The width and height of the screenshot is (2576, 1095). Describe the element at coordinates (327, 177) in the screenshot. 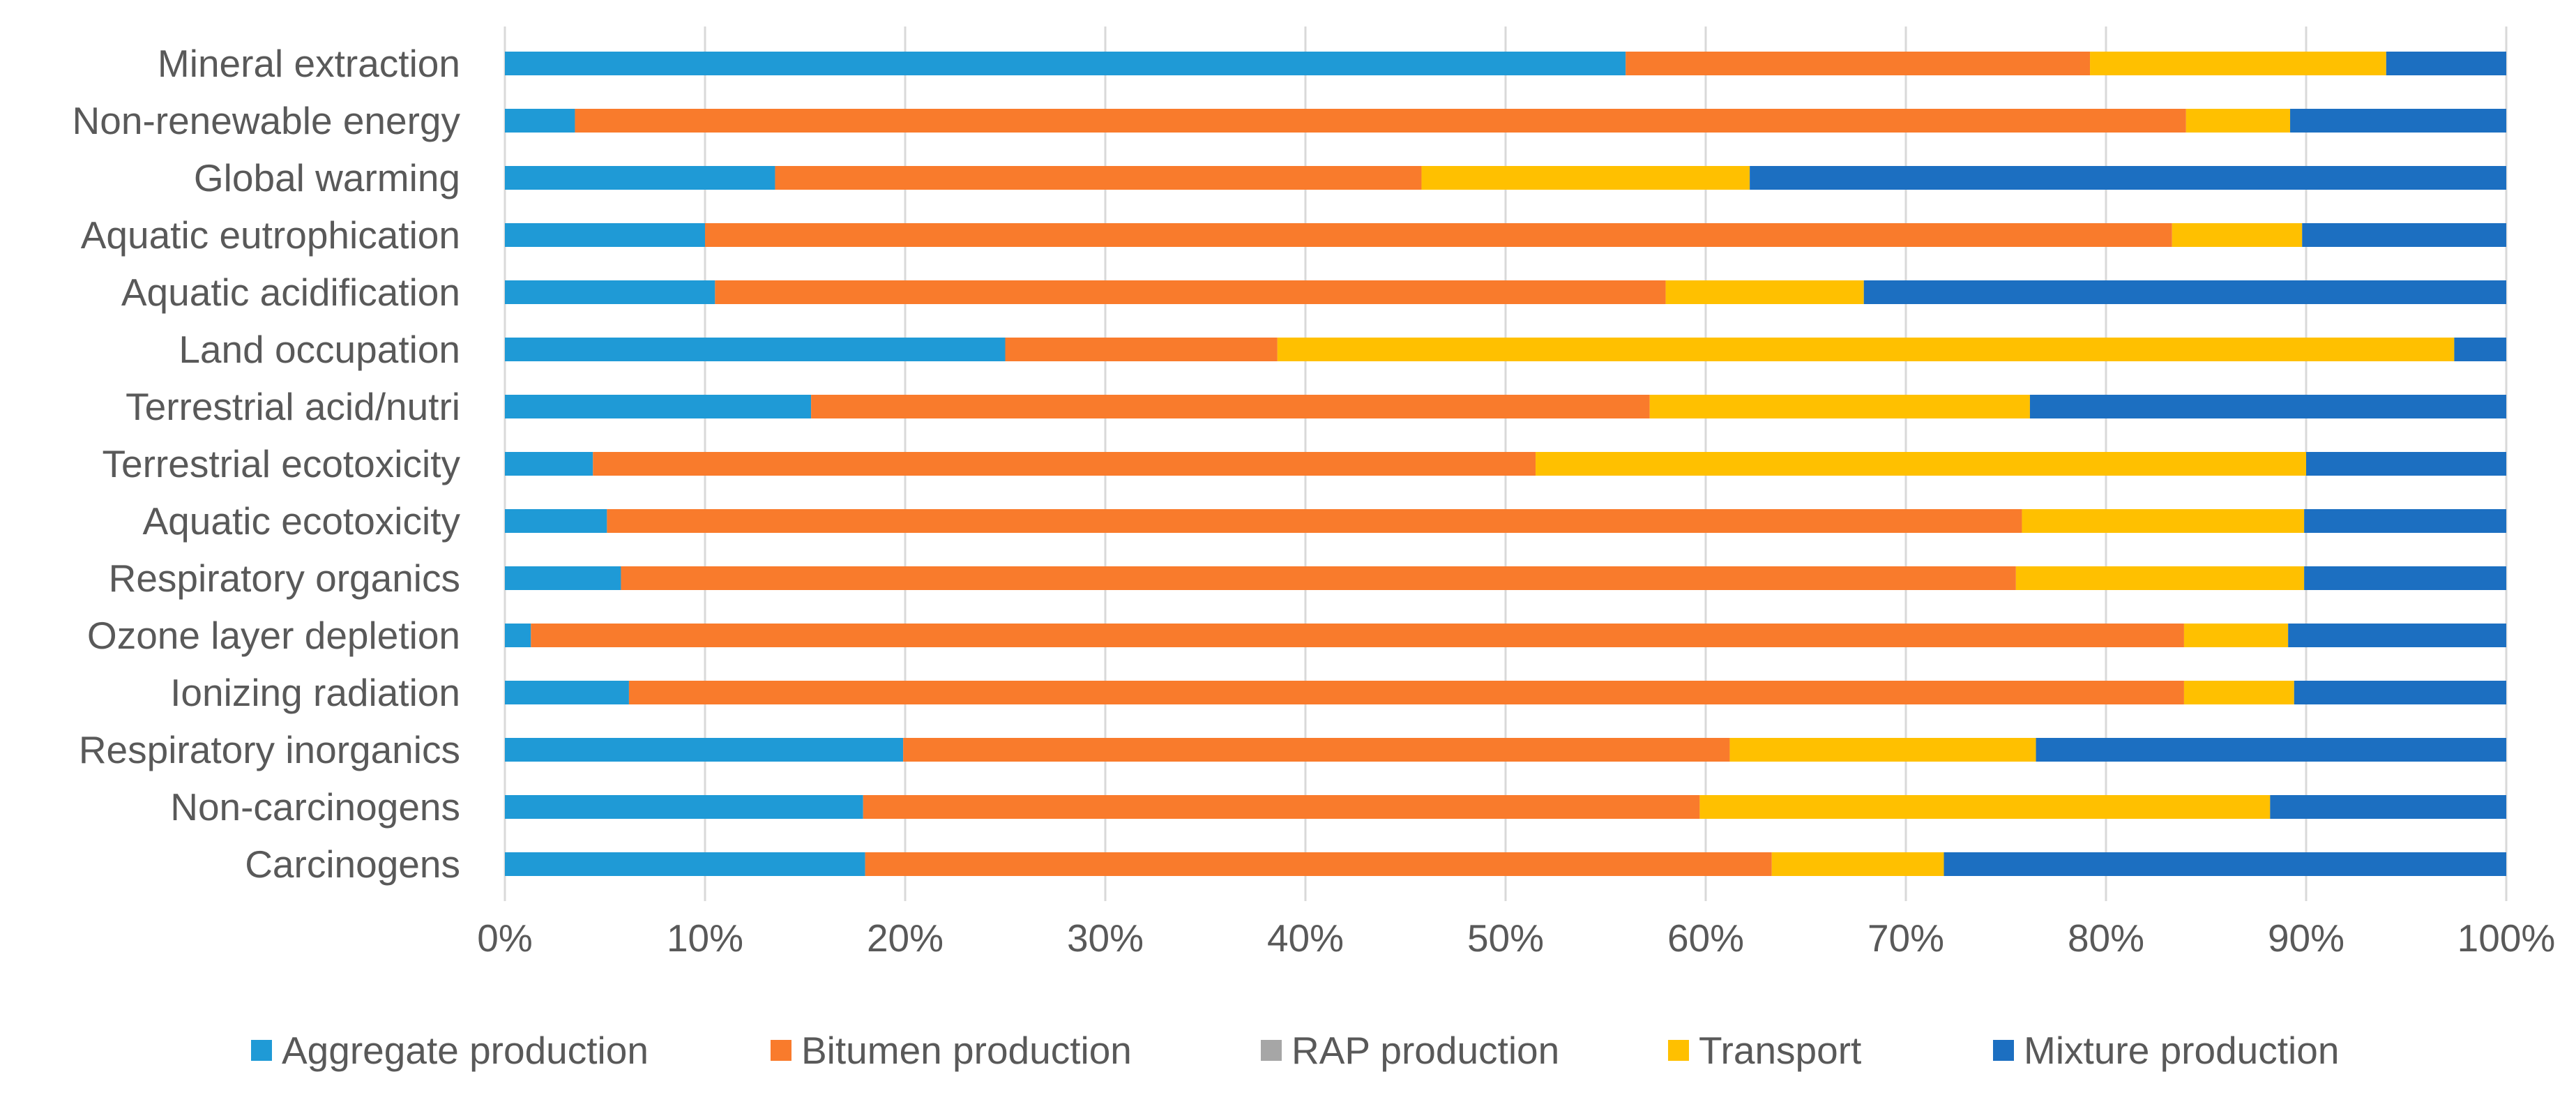

I see `category-label: Global warming` at that location.